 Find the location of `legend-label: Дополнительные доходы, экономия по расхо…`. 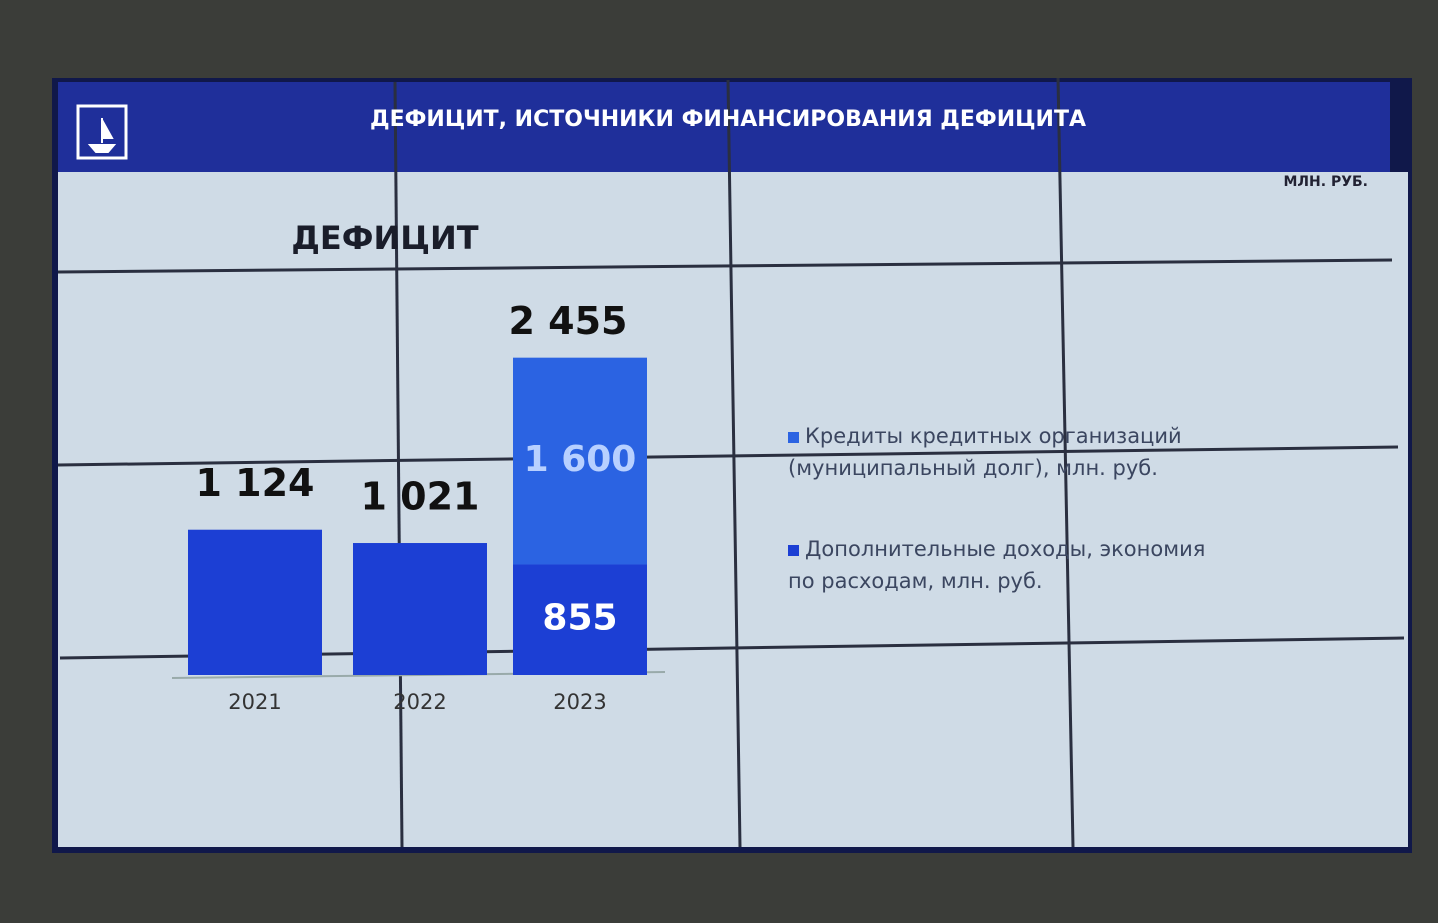

legend-label: Дополнительные доходы, экономия по расхо… is located at coordinates (997, 565).